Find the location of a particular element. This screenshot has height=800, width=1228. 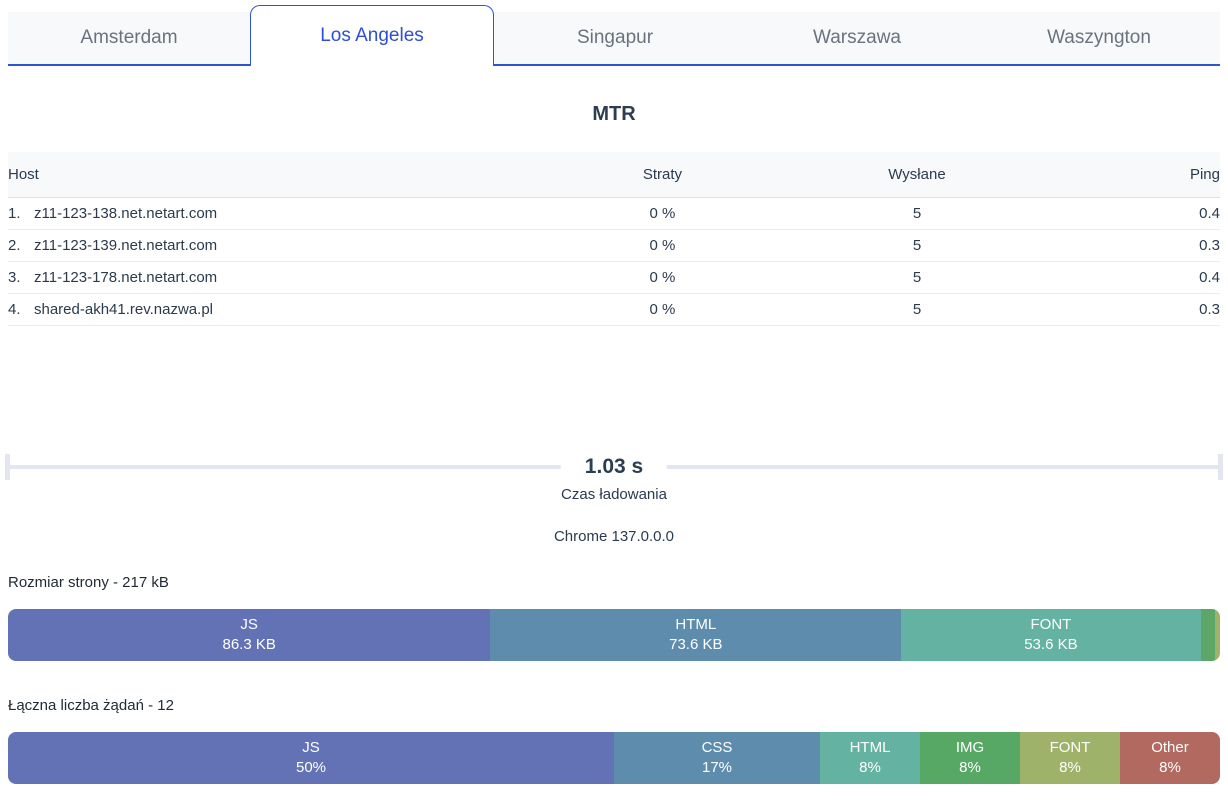

tab-waszyngton: Waszyngton is located at coordinates (1099, 39).